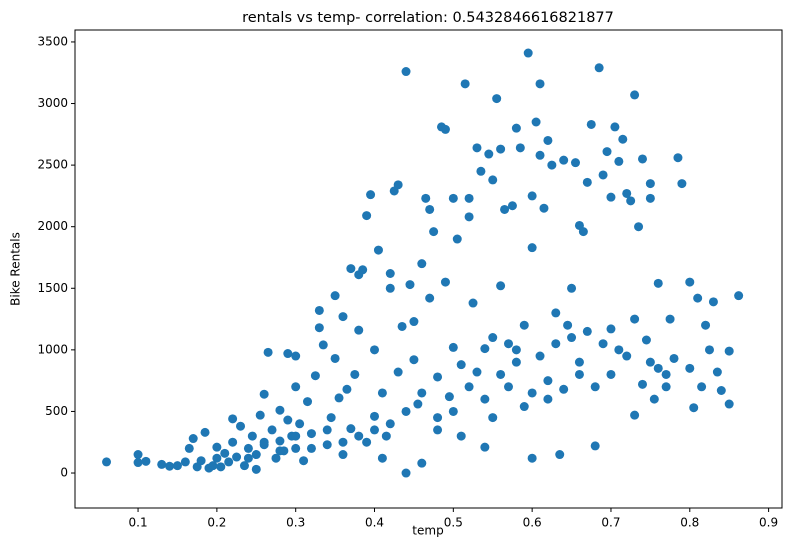  I want to click on x-tick-label: 0.3, so click(295, 523).